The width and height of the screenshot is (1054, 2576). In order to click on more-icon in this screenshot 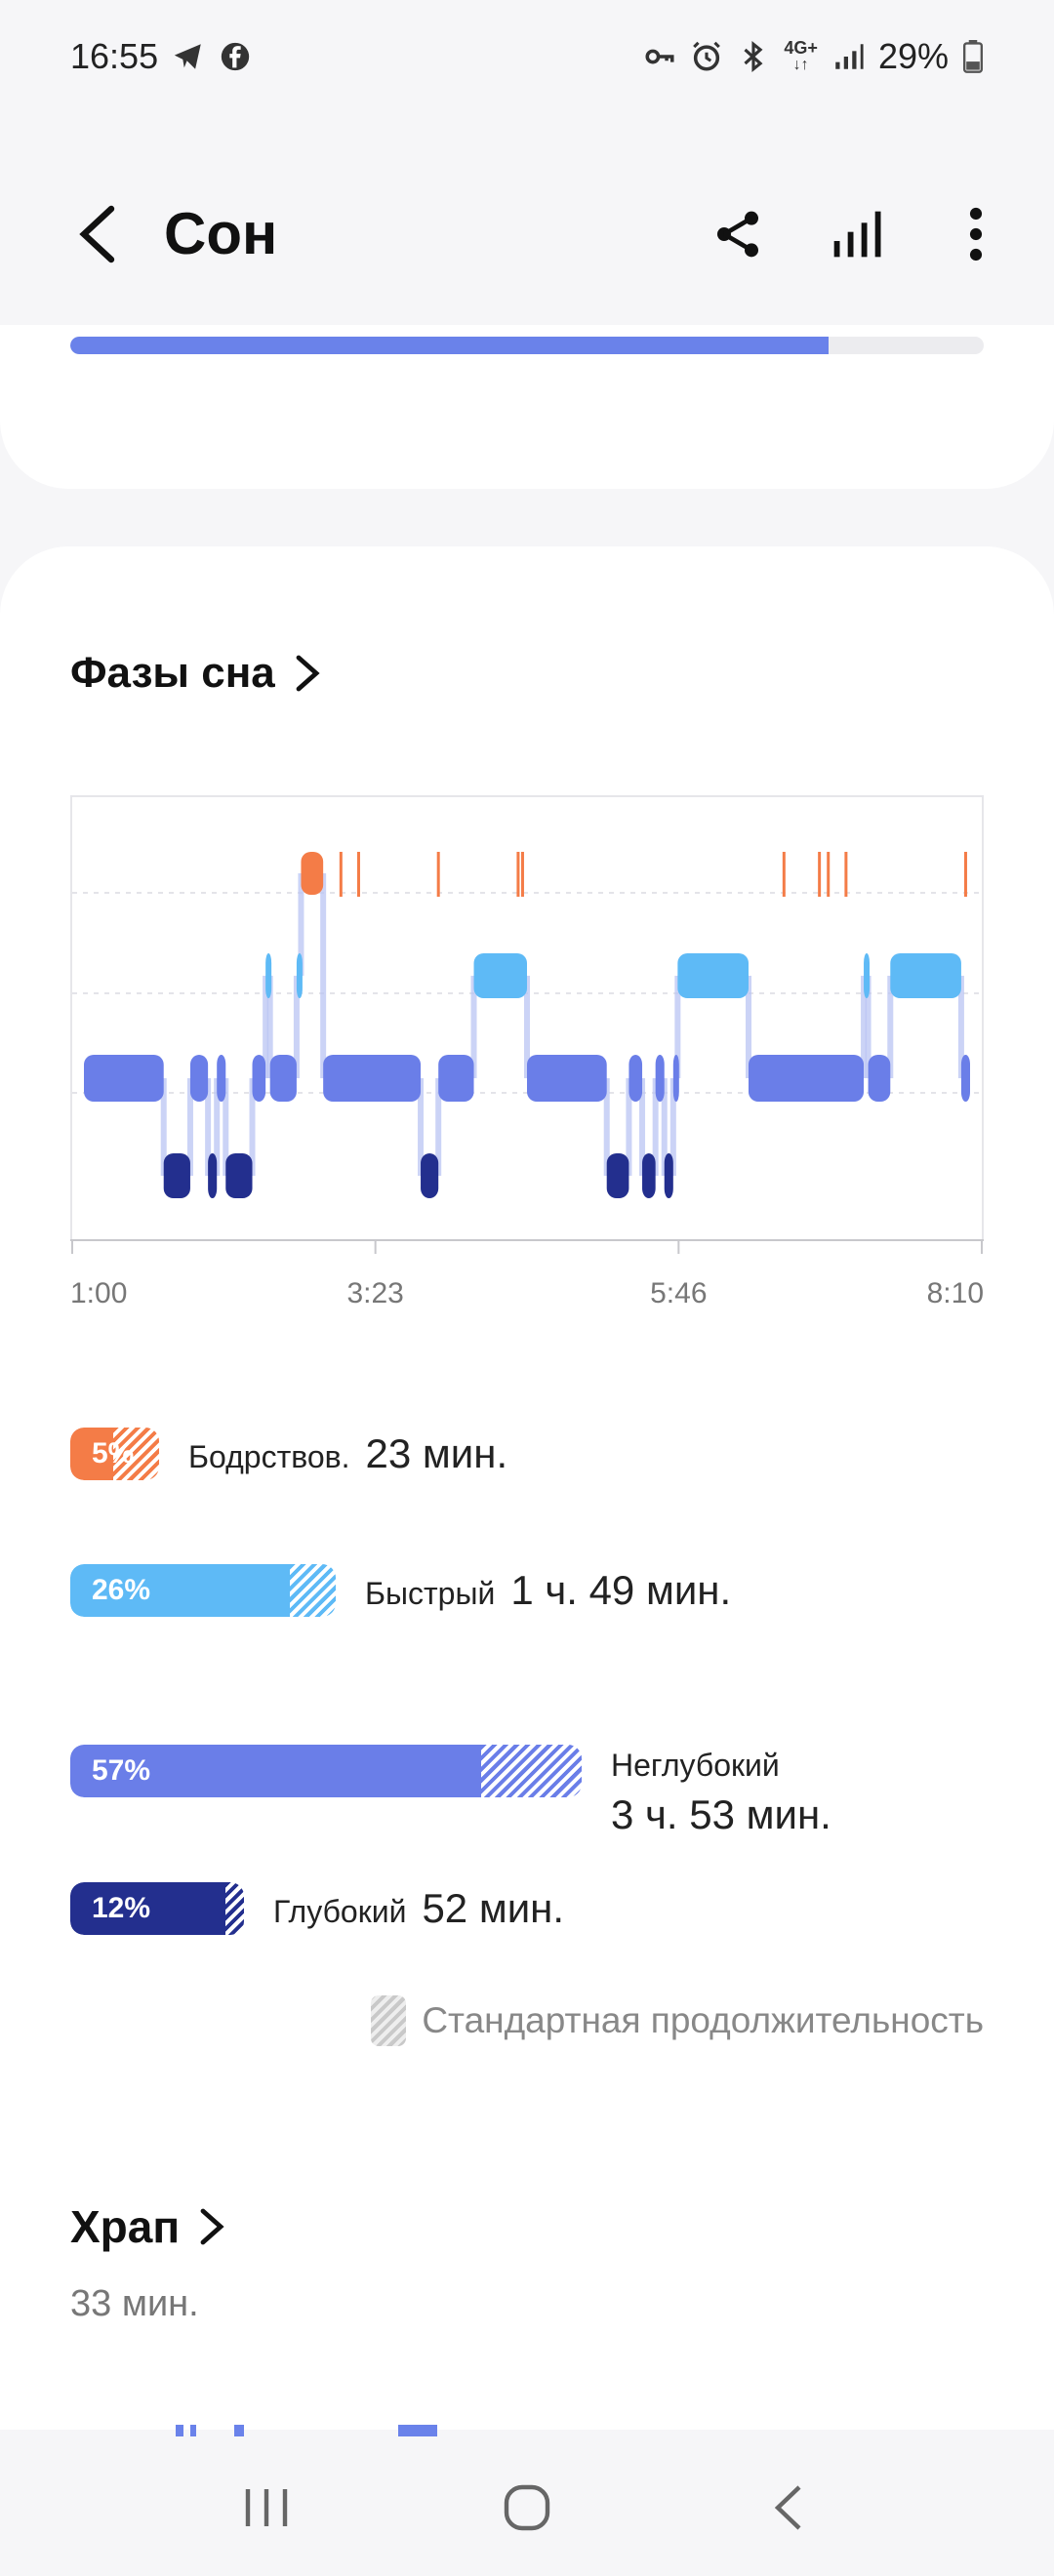, I will do `click(976, 234)`.